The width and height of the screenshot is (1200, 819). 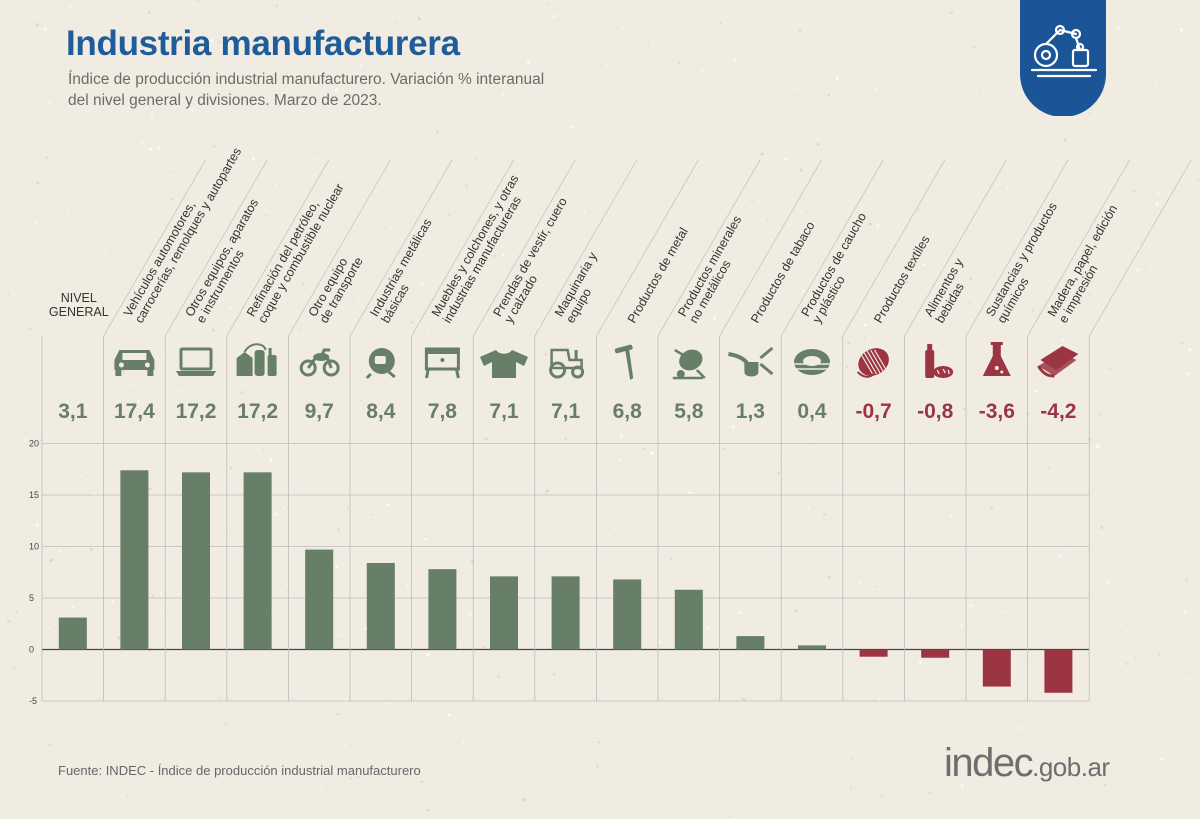 I want to click on value-label: 8,4, so click(x=381, y=411).